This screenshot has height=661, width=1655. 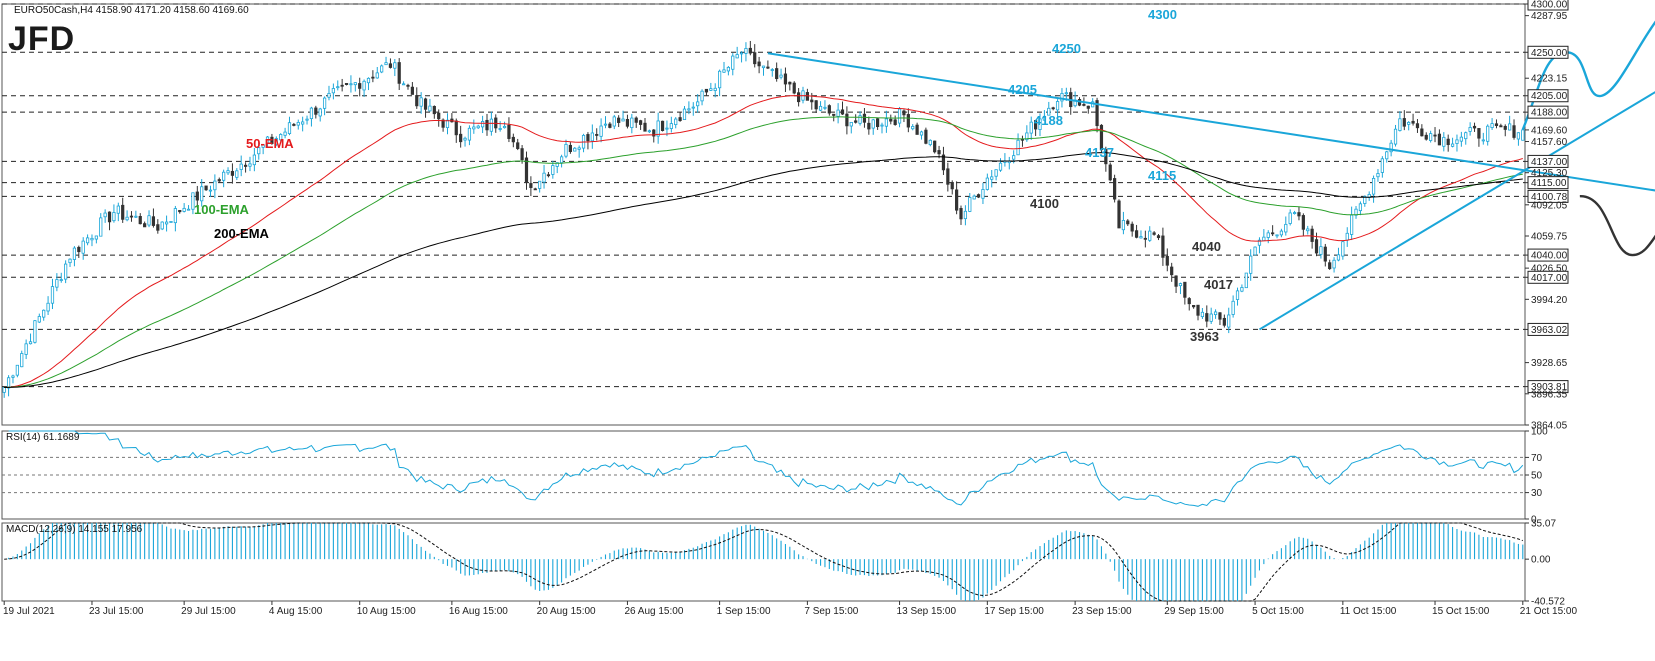 I want to click on x-tick-label: 23 Sep 15:00, so click(x=1102, y=611).